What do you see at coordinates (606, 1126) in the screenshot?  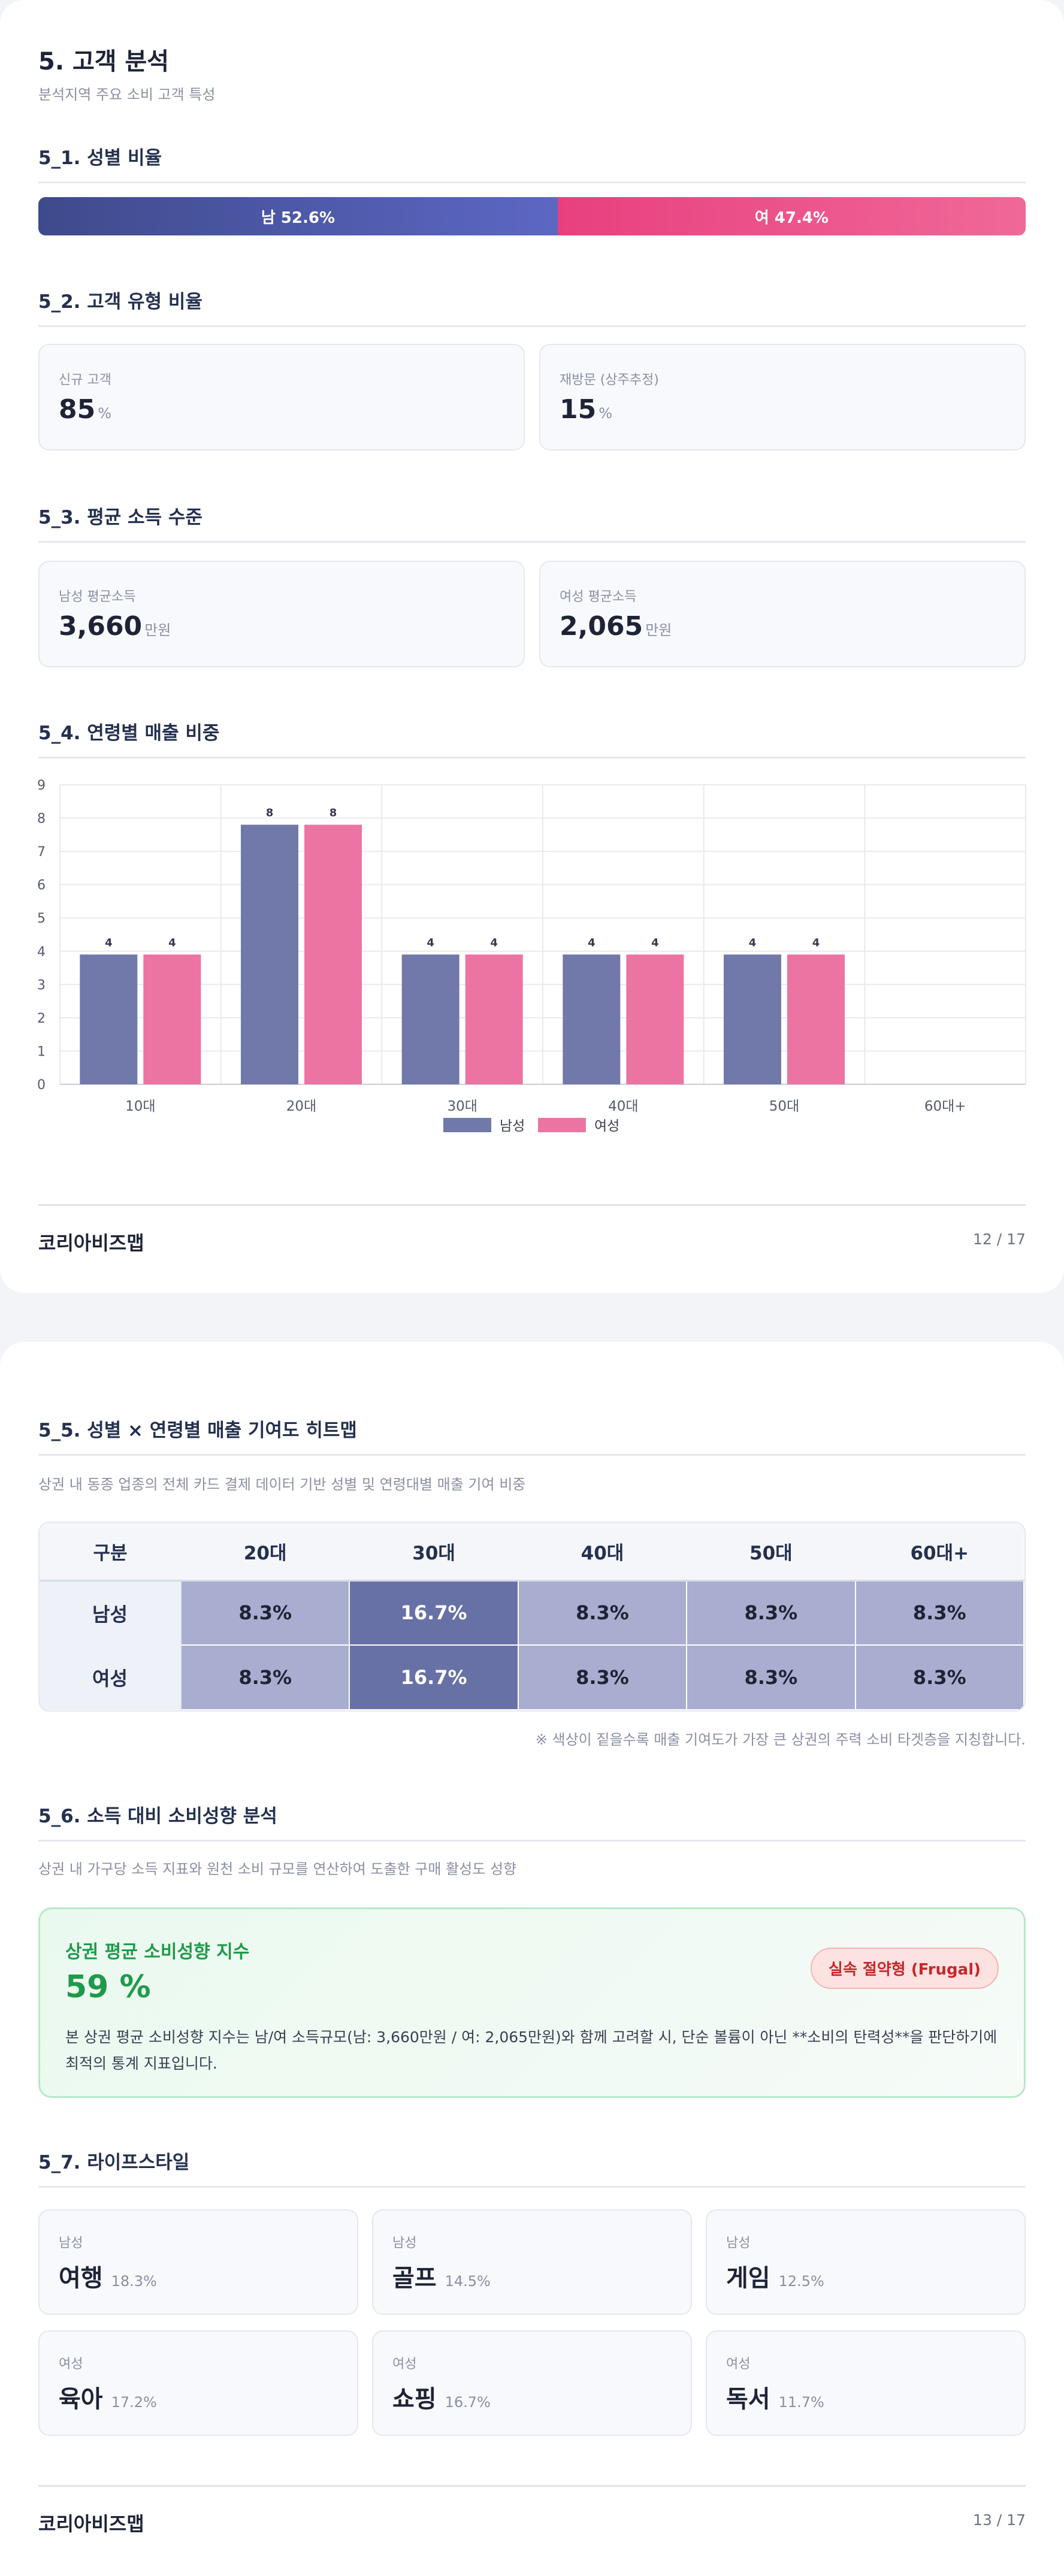 I see `legend-label: 여성` at bounding box center [606, 1126].